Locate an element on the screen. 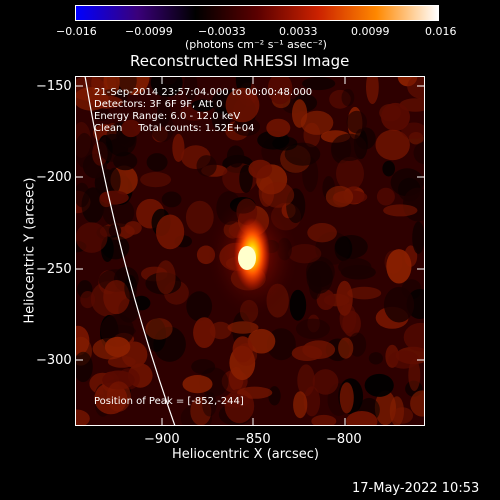  x-tick-label: −800 is located at coordinates (344, 439).